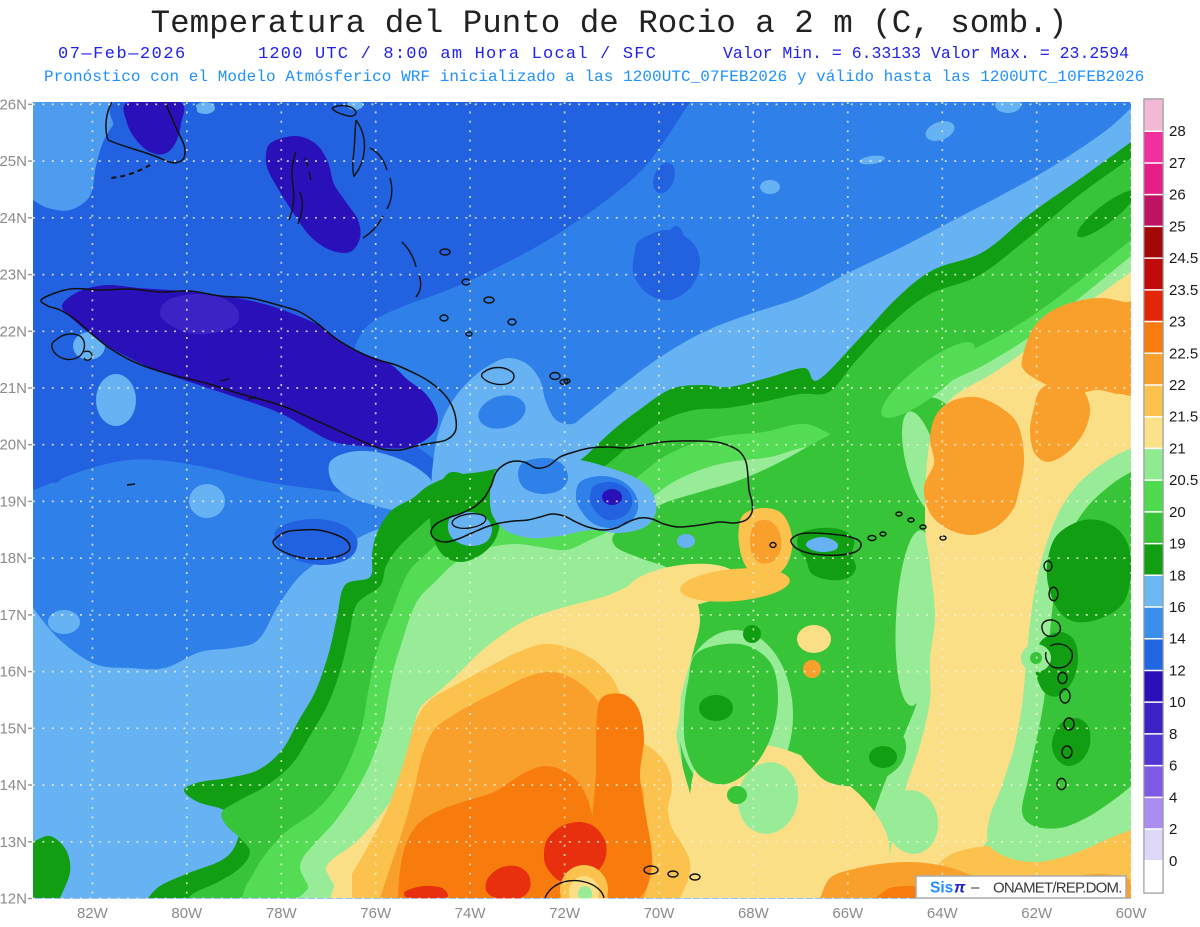 This screenshot has height=927, width=1200. Describe the element at coordinates (13, 728) in the screenshot. I see `svg-text: 15N` at that location.